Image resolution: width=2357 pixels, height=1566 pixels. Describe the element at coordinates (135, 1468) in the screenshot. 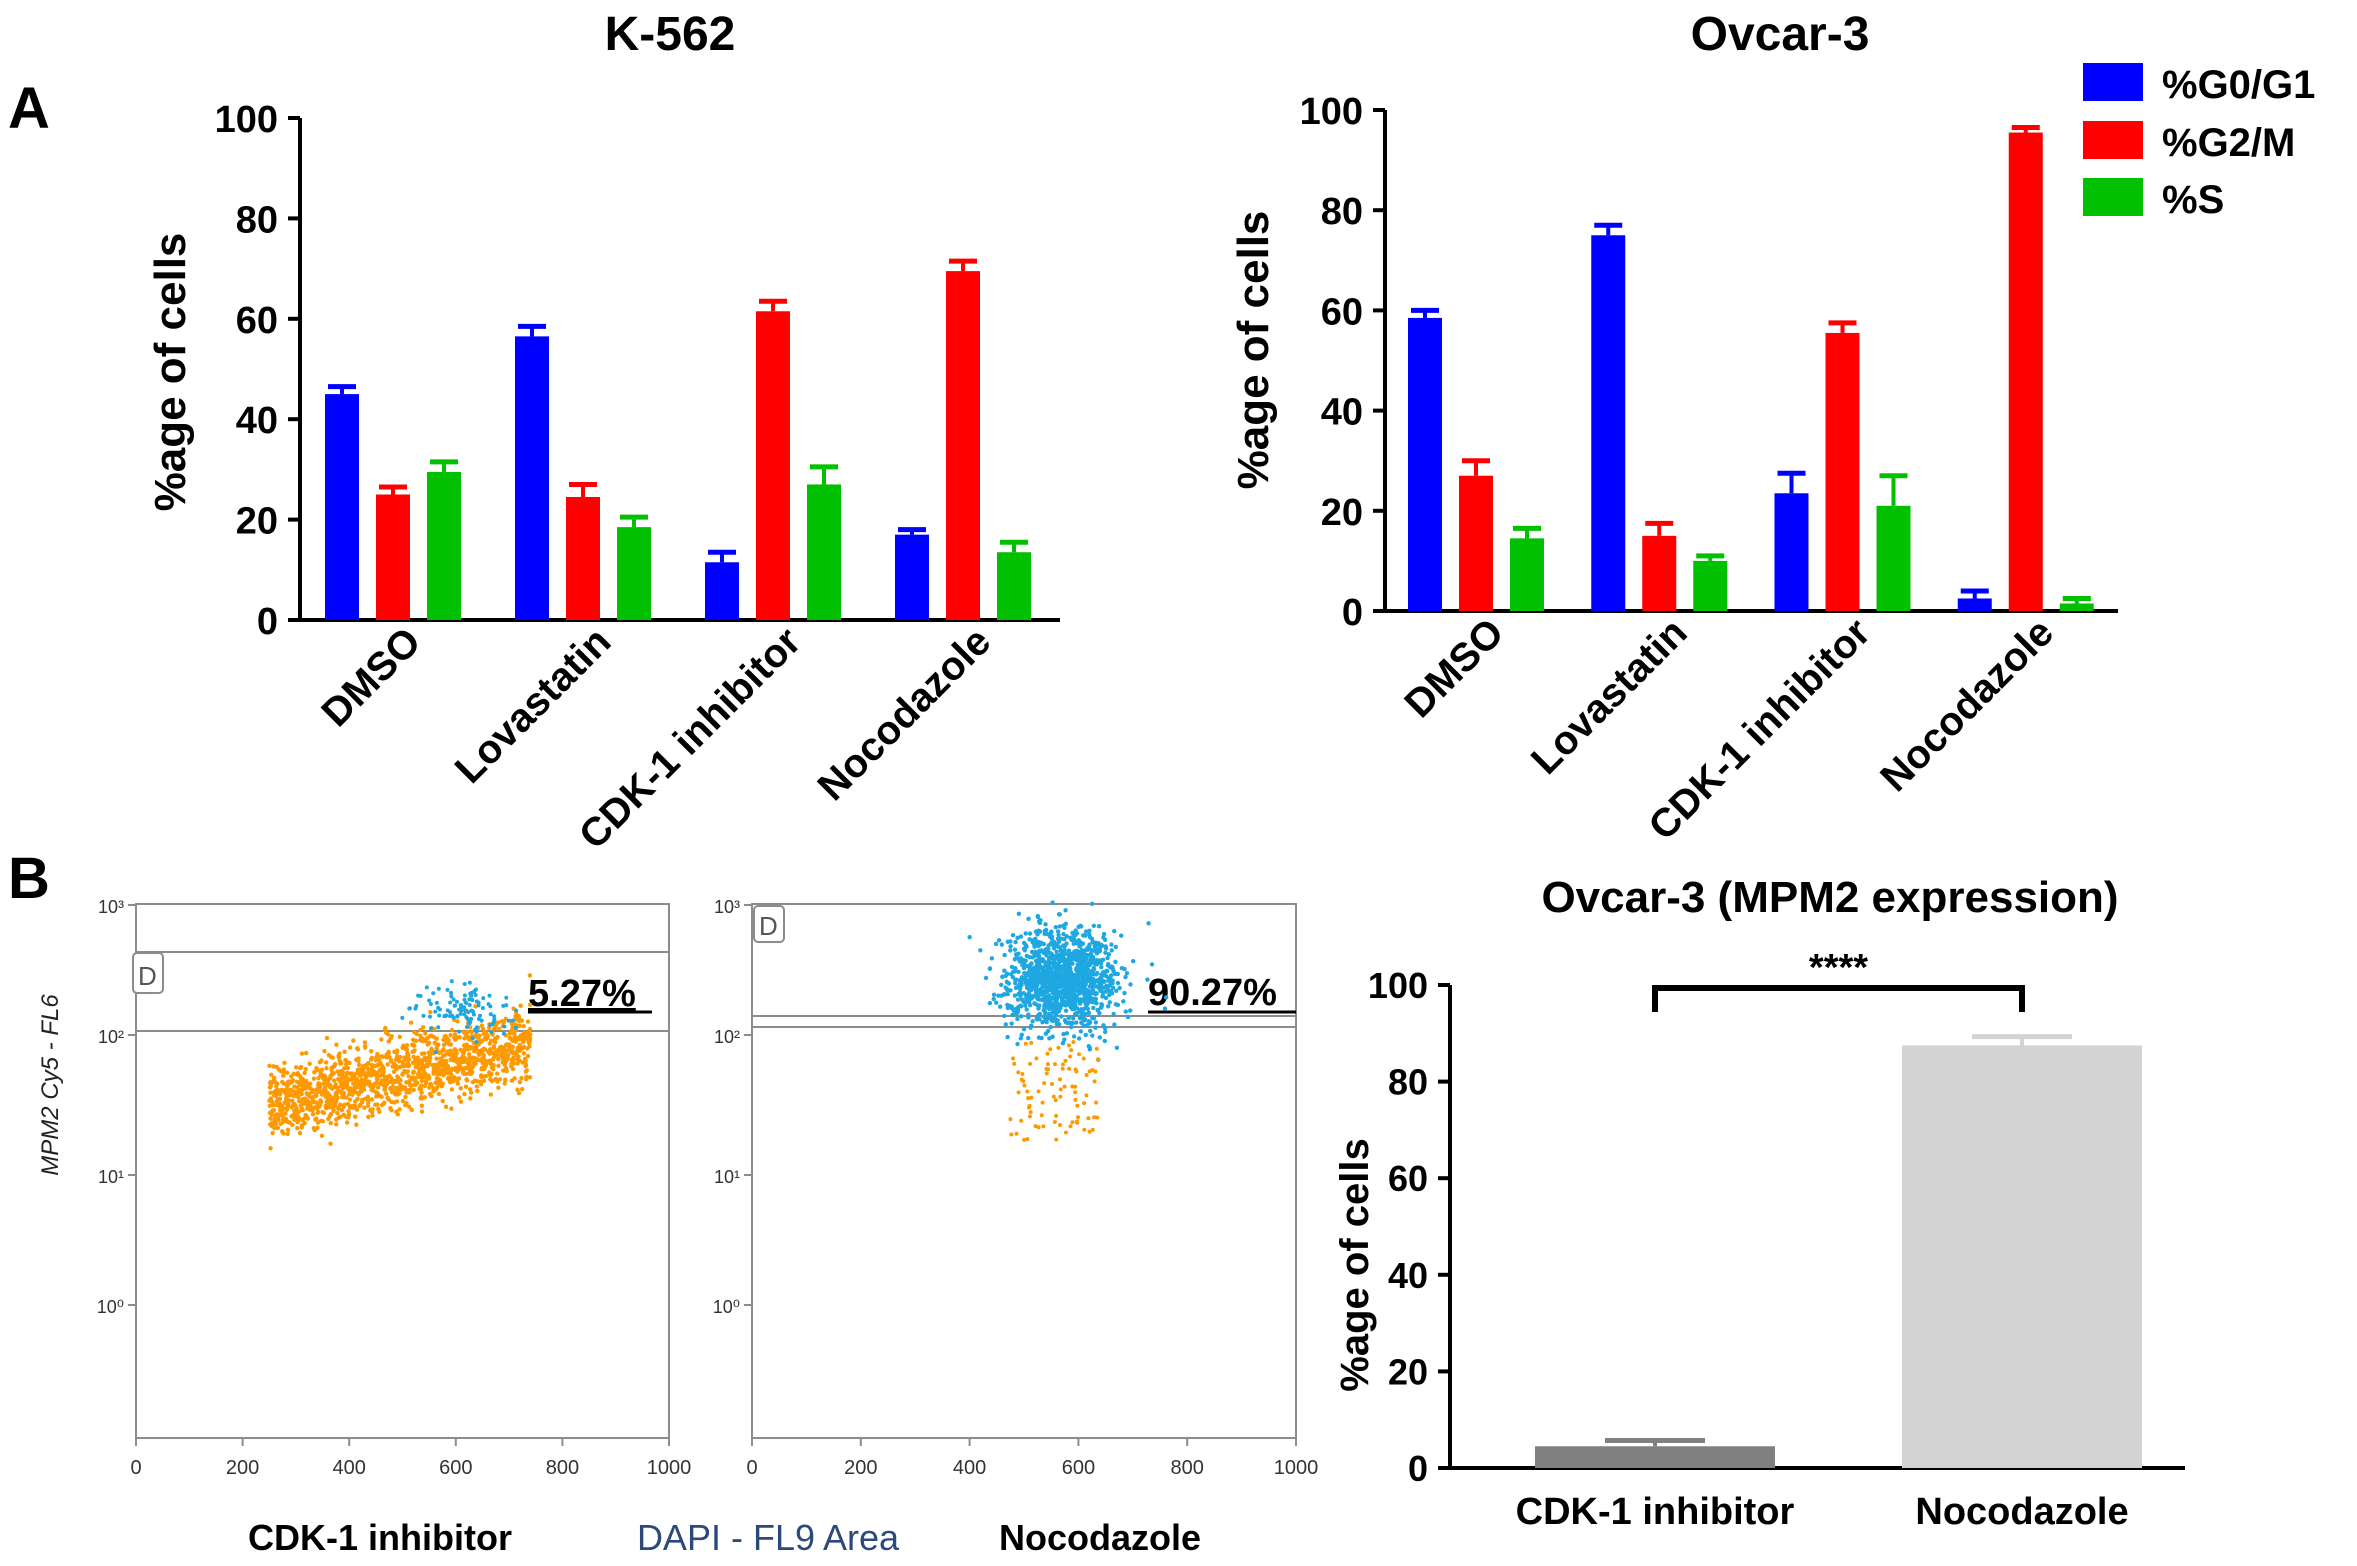

I see `scatter-cdk1-xtick-label: 0` at that location.